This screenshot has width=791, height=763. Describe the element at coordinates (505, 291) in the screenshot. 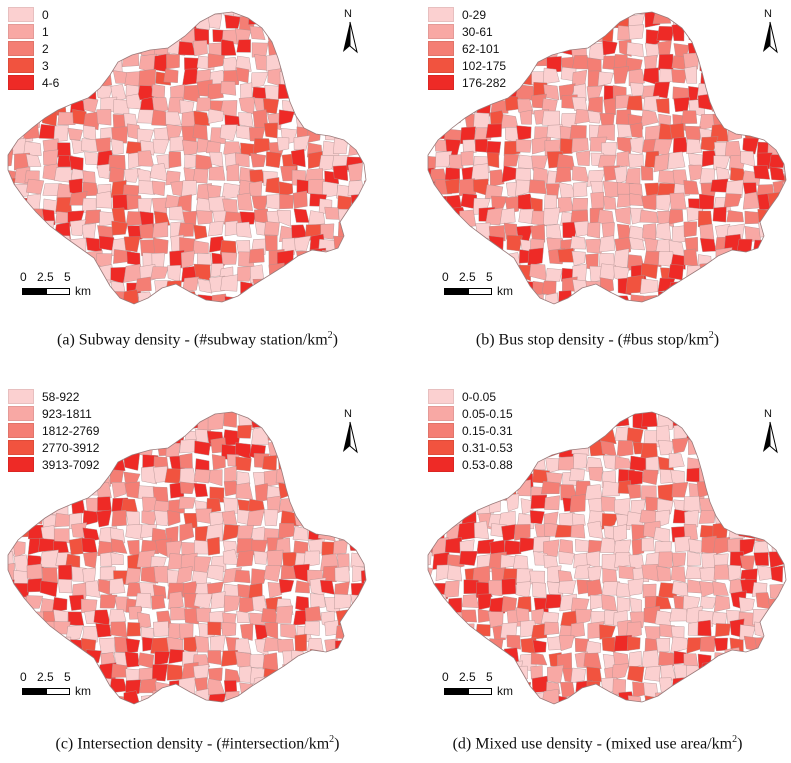

I see `scale-unit: km` at that location.